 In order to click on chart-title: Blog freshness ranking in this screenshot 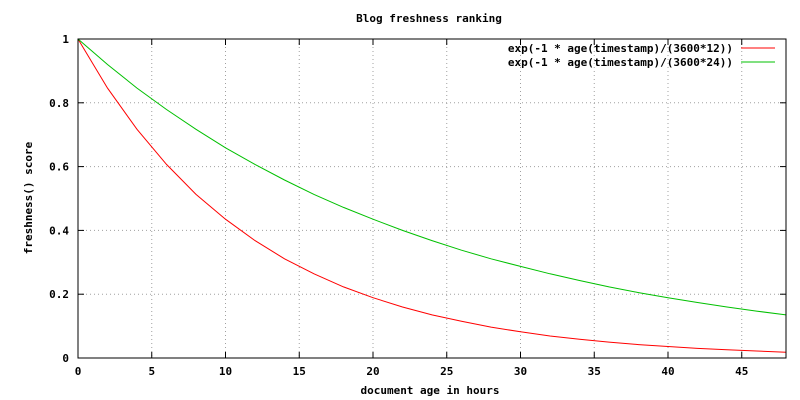, I will do `click(429, 18)`.